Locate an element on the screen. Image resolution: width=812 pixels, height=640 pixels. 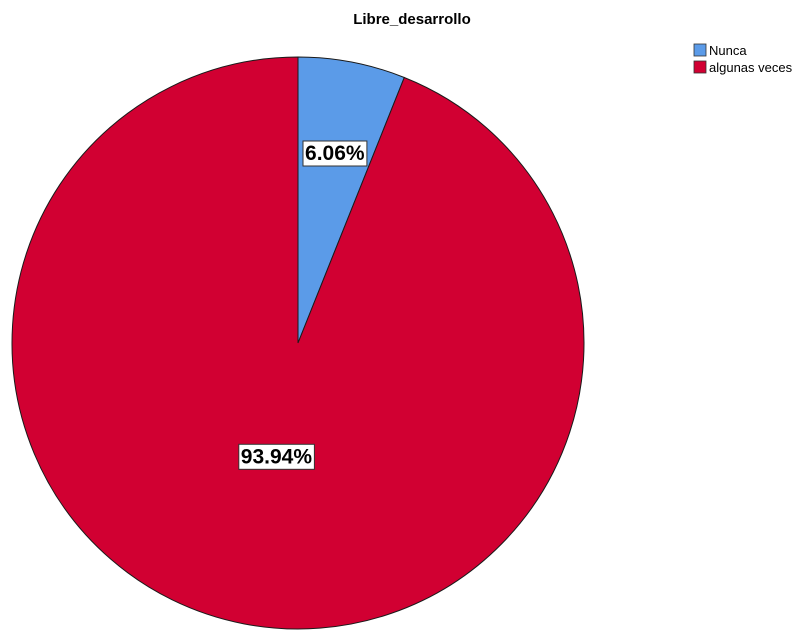
data-labels: 6.06% 93.94% is located at coordinates (303, 305).